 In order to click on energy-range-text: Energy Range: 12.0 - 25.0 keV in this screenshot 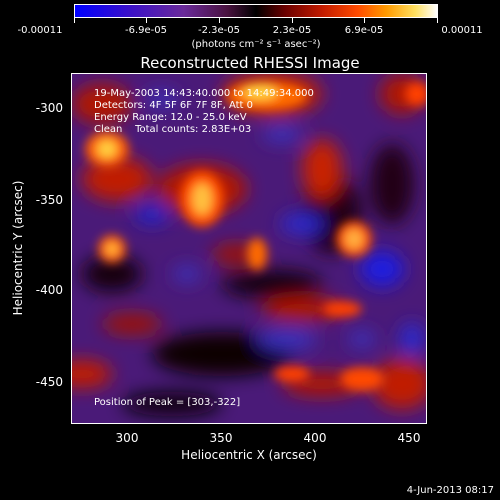, I will do `click(170, 117)`.